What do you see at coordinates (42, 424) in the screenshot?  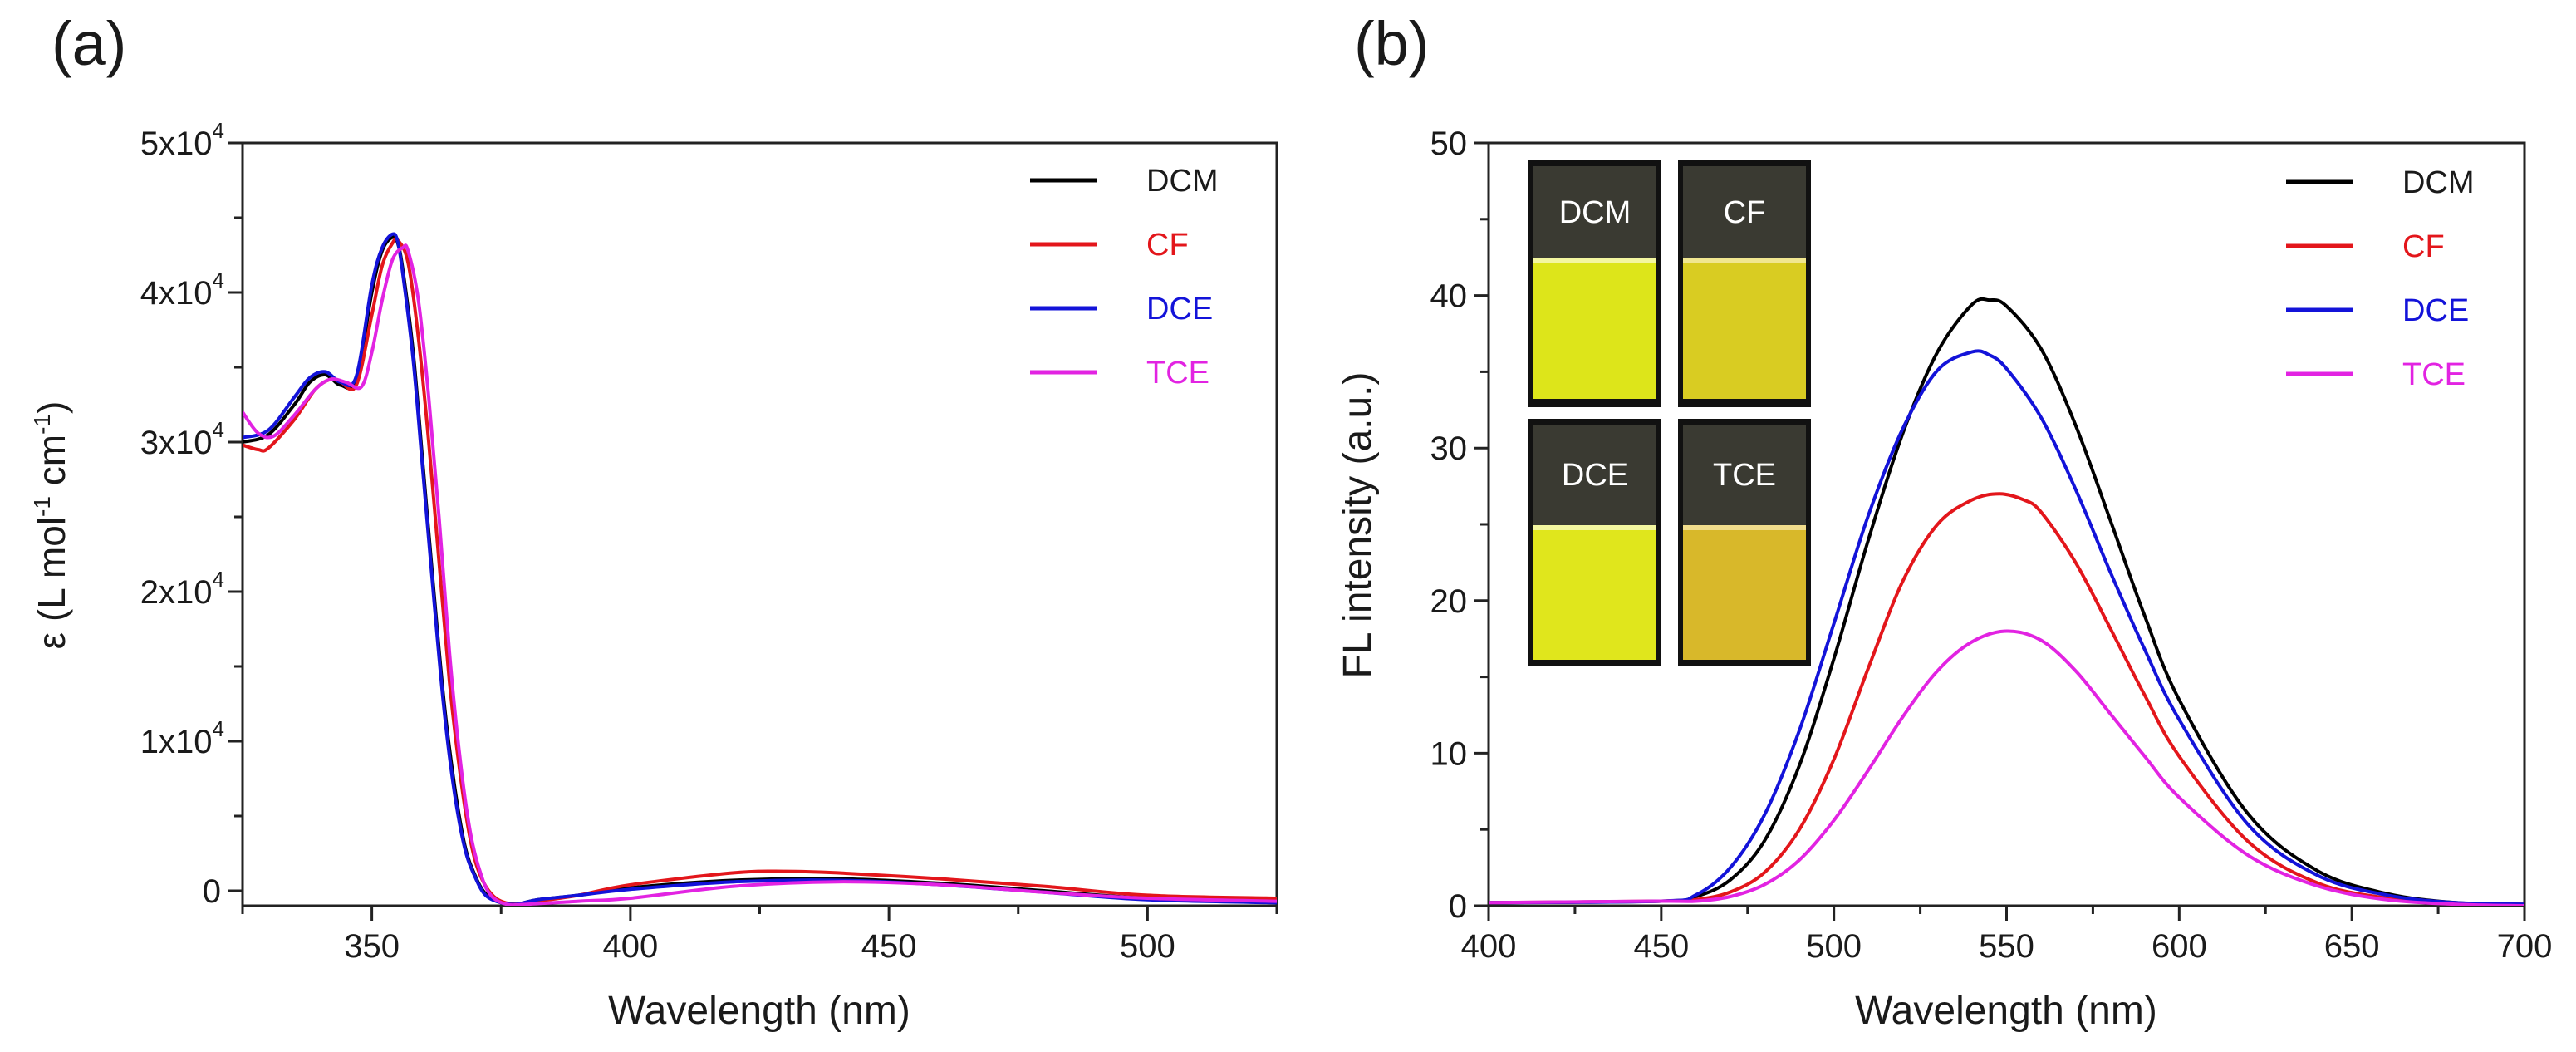 I see `y-label-a-exp2: -1` at bounding box center [42, 424].